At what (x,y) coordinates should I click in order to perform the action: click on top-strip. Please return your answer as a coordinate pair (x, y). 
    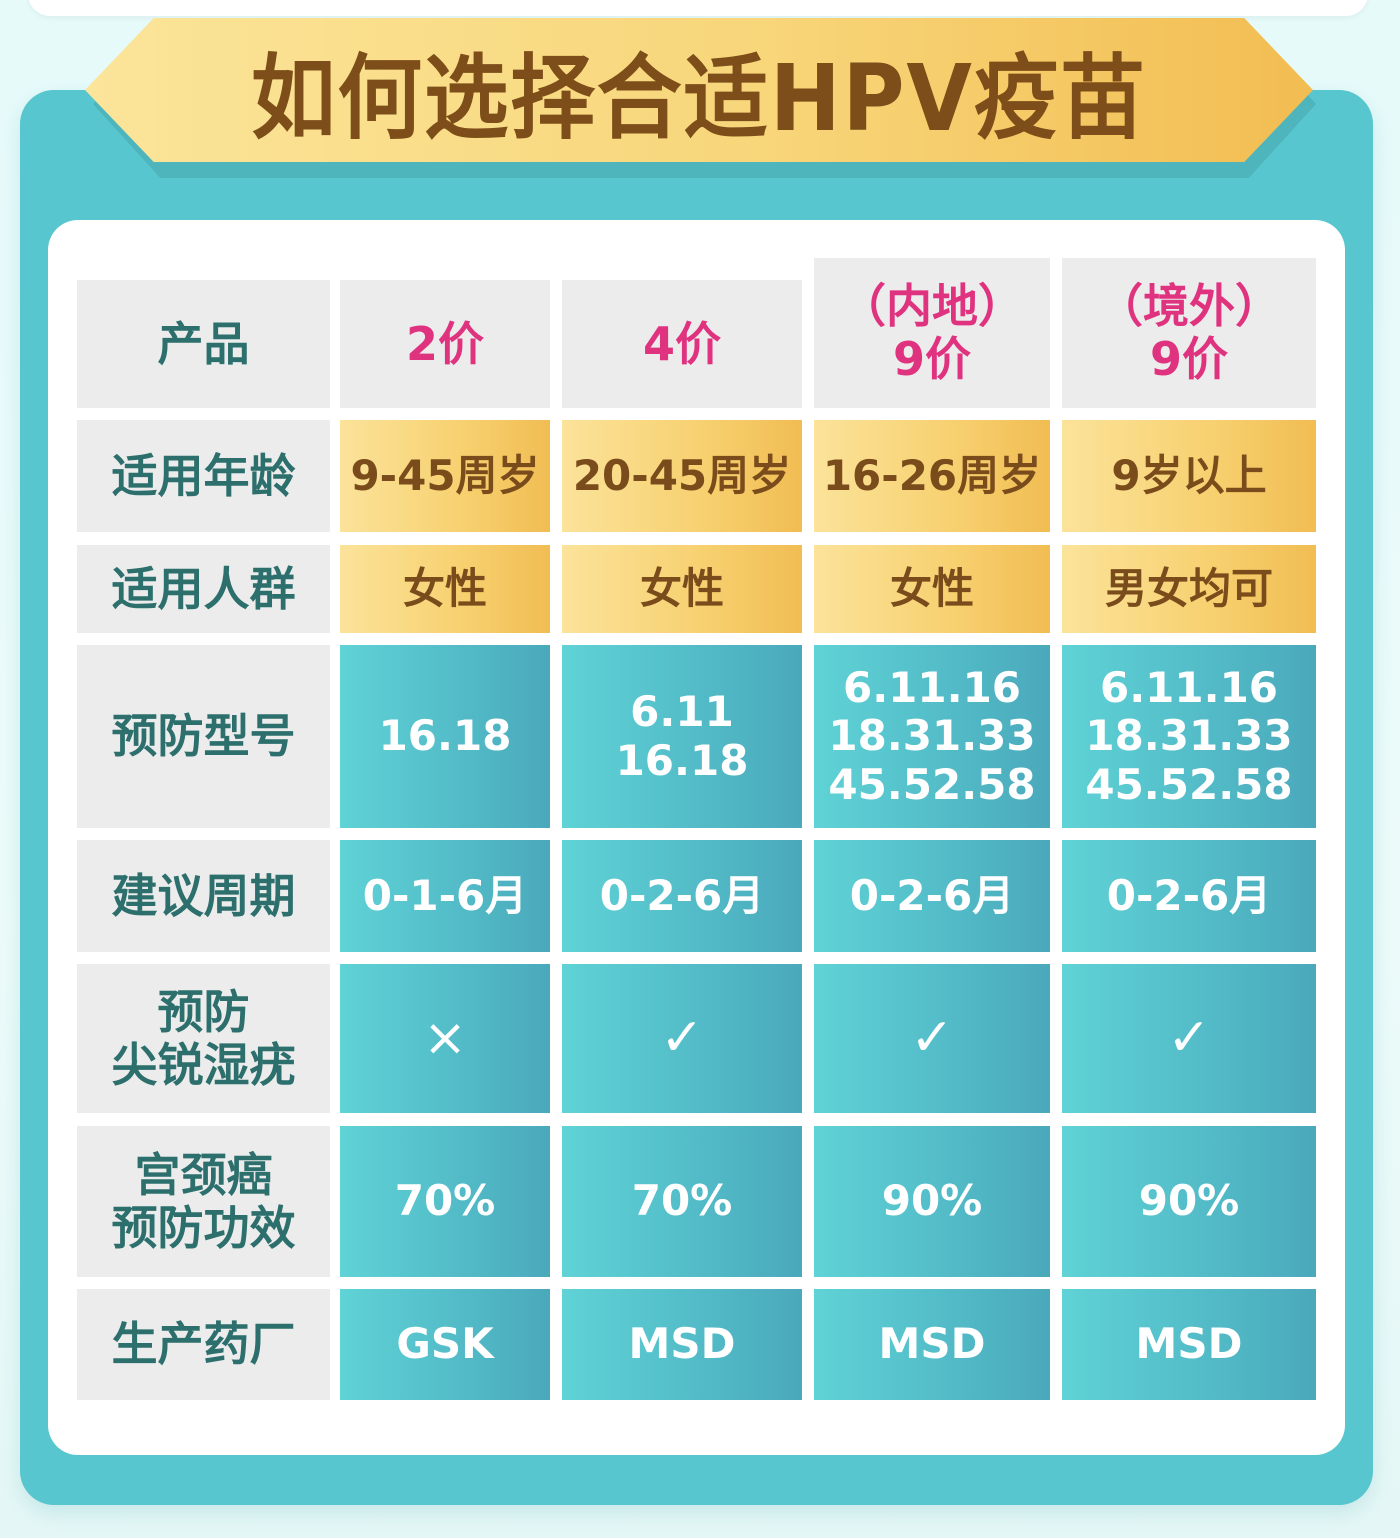
    Looking at the image, I should click on (698, 8).